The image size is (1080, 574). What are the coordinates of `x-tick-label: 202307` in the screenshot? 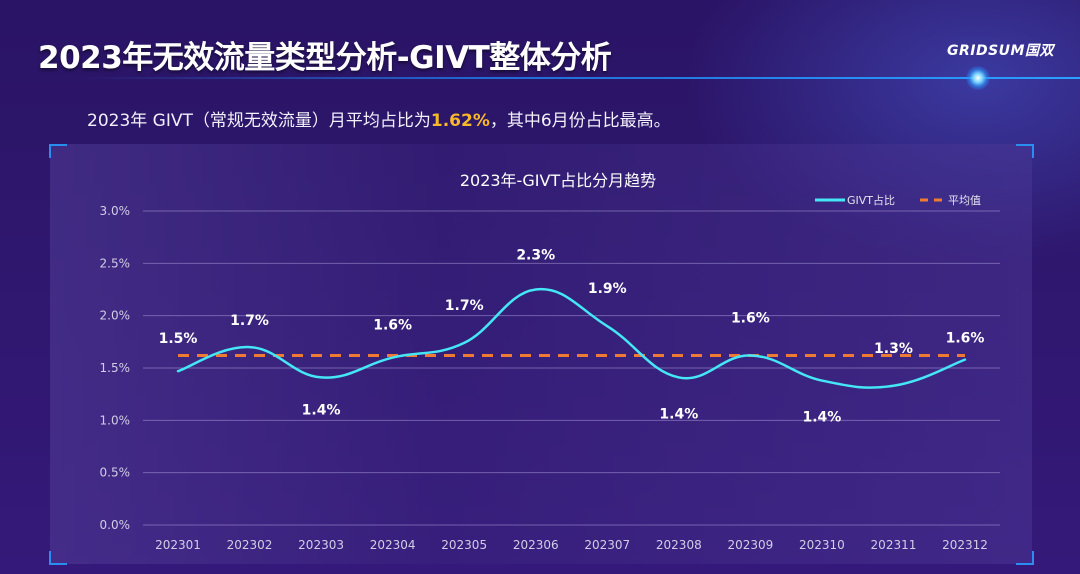 It's located at (607, 545).